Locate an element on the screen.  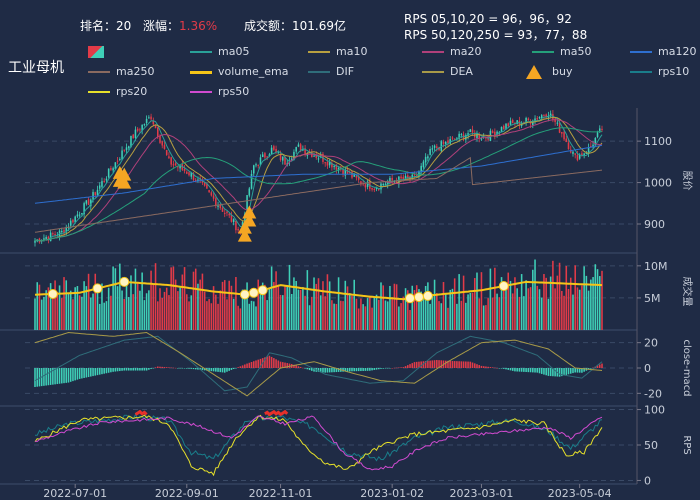
candle-swatch-icon is located at coordinates (96, 52).